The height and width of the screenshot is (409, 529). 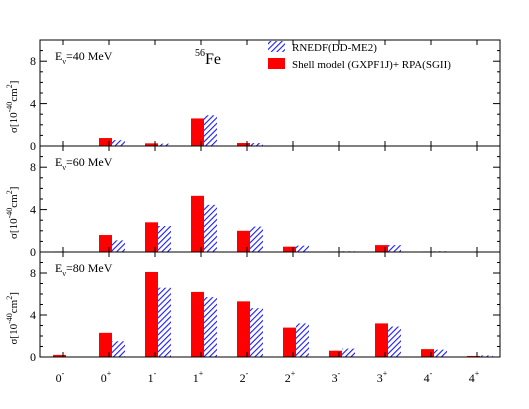 I want to click on x-tick-label-2-: 2-, so click(x=244, y=377).